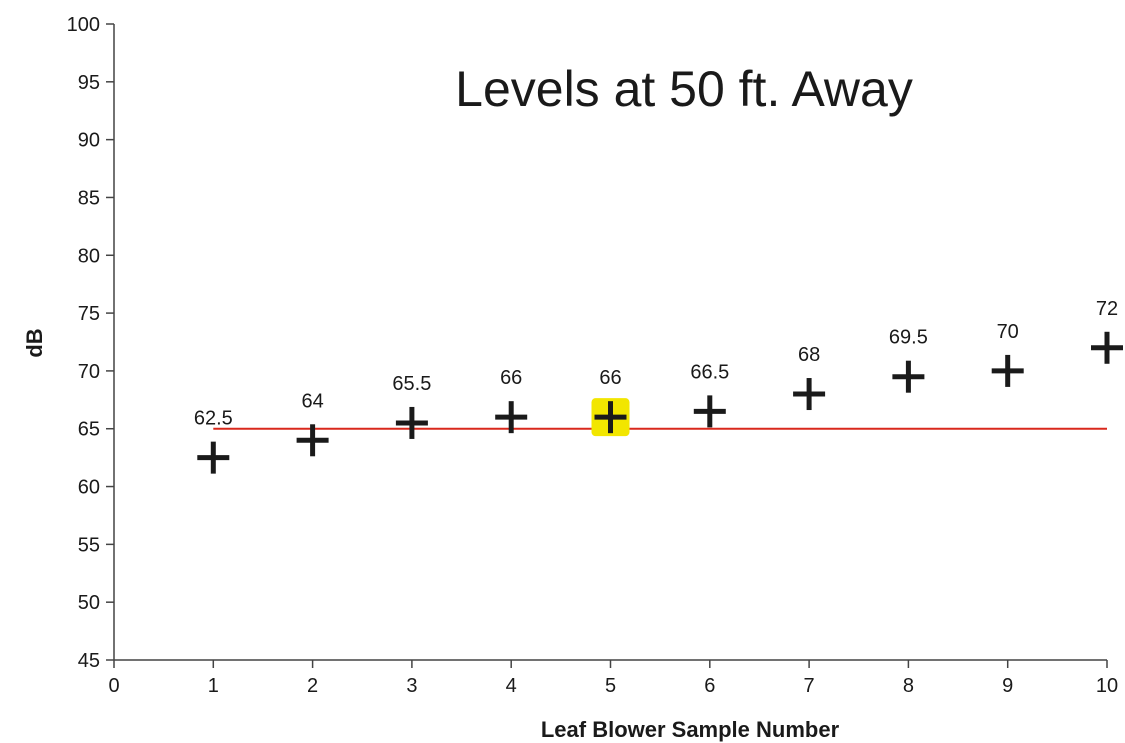 The width and height of the screenshot is (1125, 743). I want to click on data-label: 62.5, so click(213, 419).